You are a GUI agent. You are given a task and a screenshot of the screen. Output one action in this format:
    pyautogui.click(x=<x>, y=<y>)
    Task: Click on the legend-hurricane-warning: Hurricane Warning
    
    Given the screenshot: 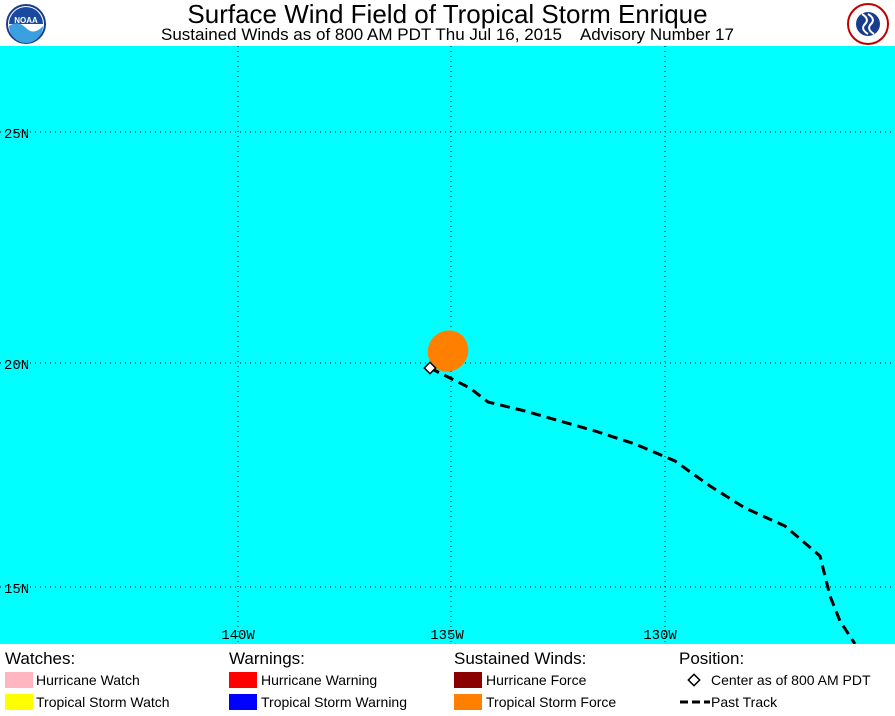 What is the action you would take?
    pyautogui.click(x=319, y=680)
    